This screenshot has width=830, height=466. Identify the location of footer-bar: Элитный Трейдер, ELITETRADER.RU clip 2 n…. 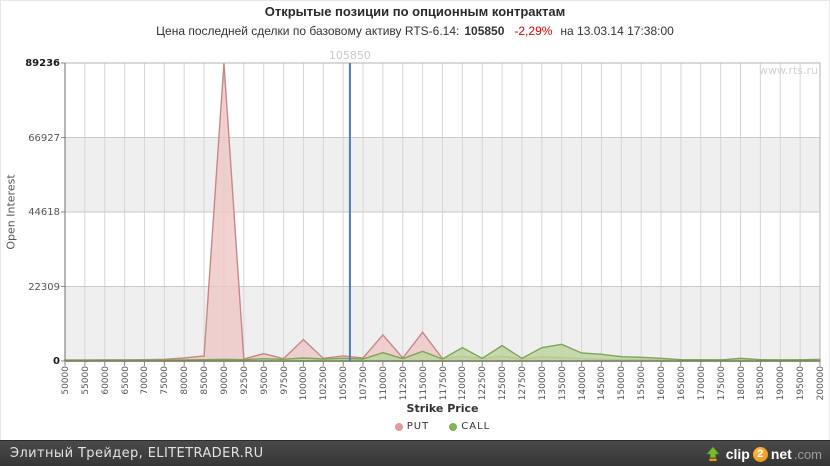
(415, 453).